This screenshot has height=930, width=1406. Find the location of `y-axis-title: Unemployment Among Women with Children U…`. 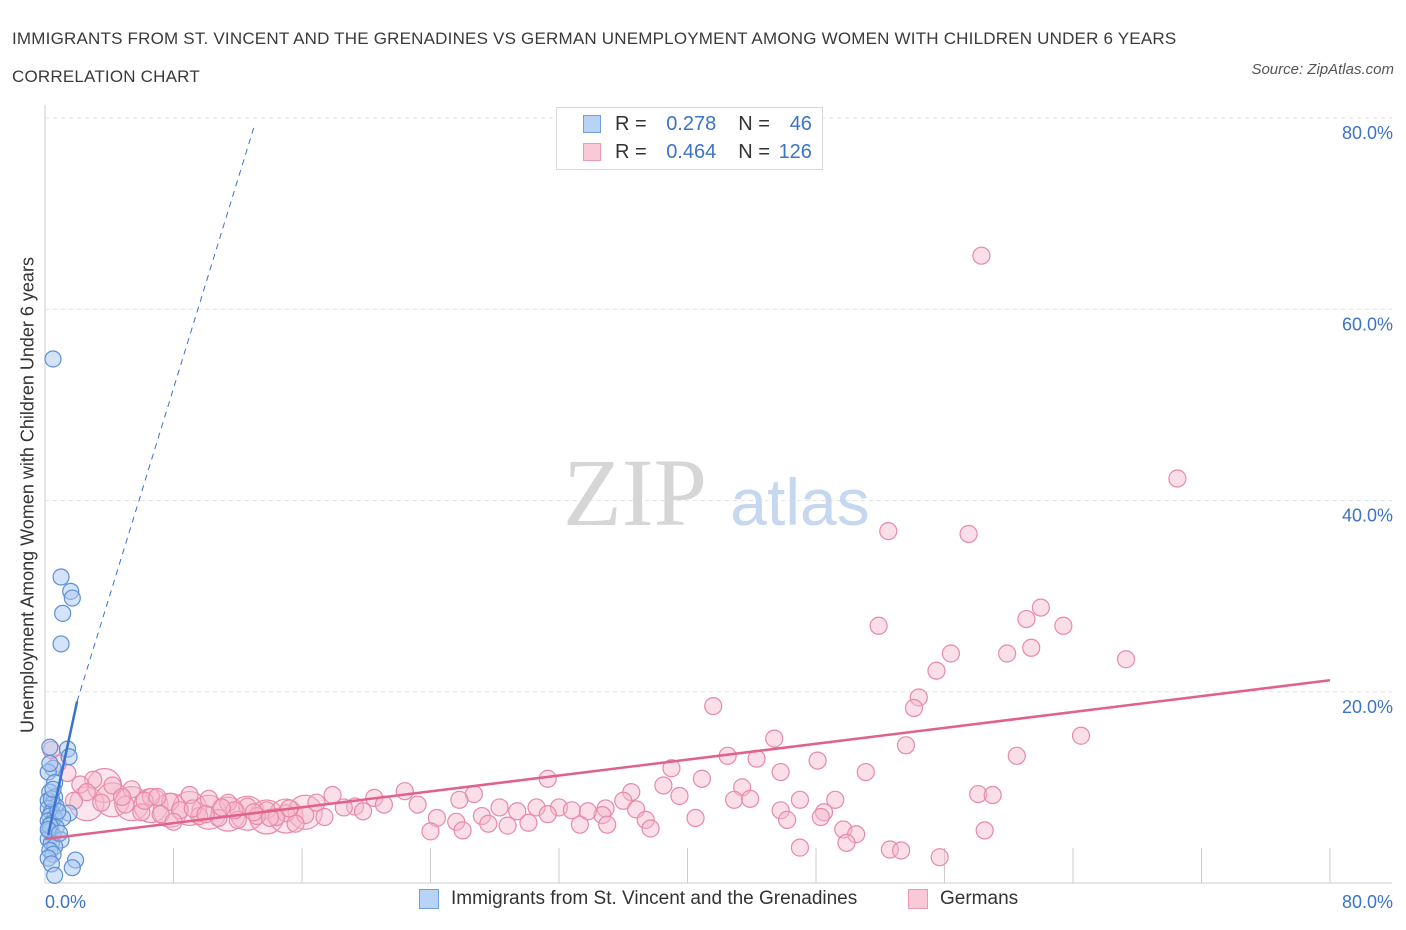

y-axis-title: Unemployment Among Women with Children U… is located at coordinates (27, 495).